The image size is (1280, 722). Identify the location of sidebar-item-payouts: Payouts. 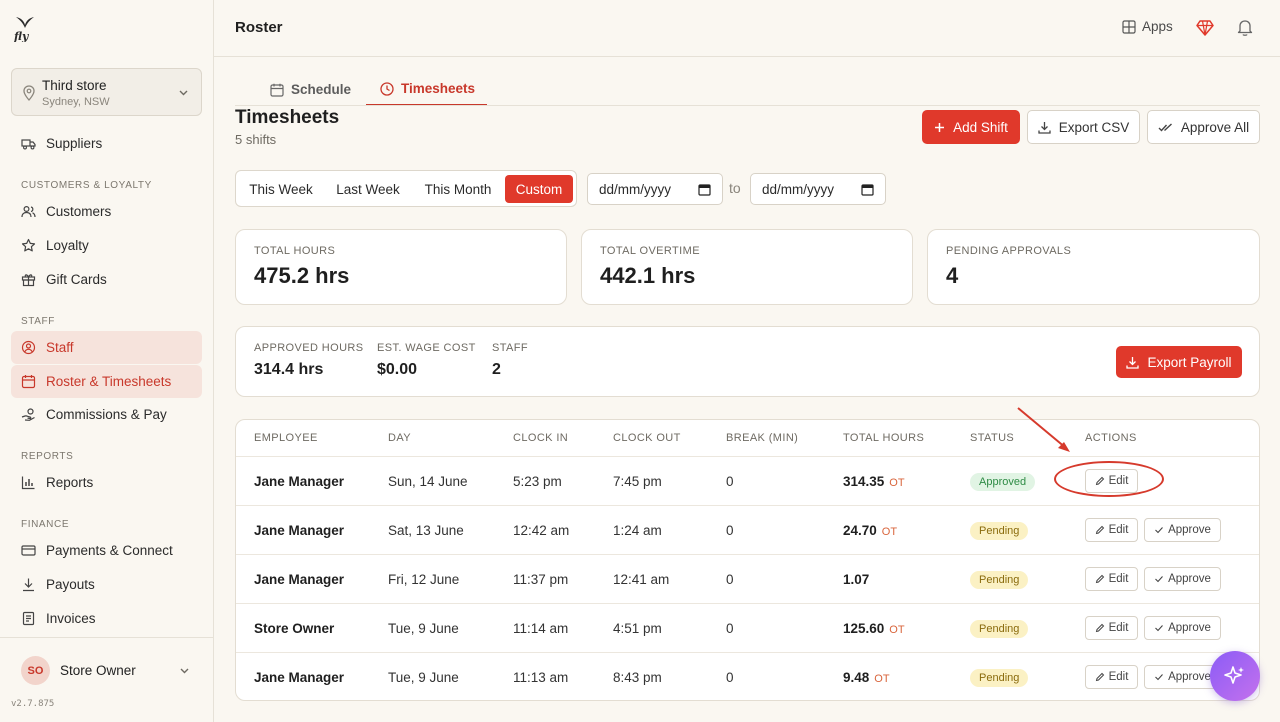
(106, 584).